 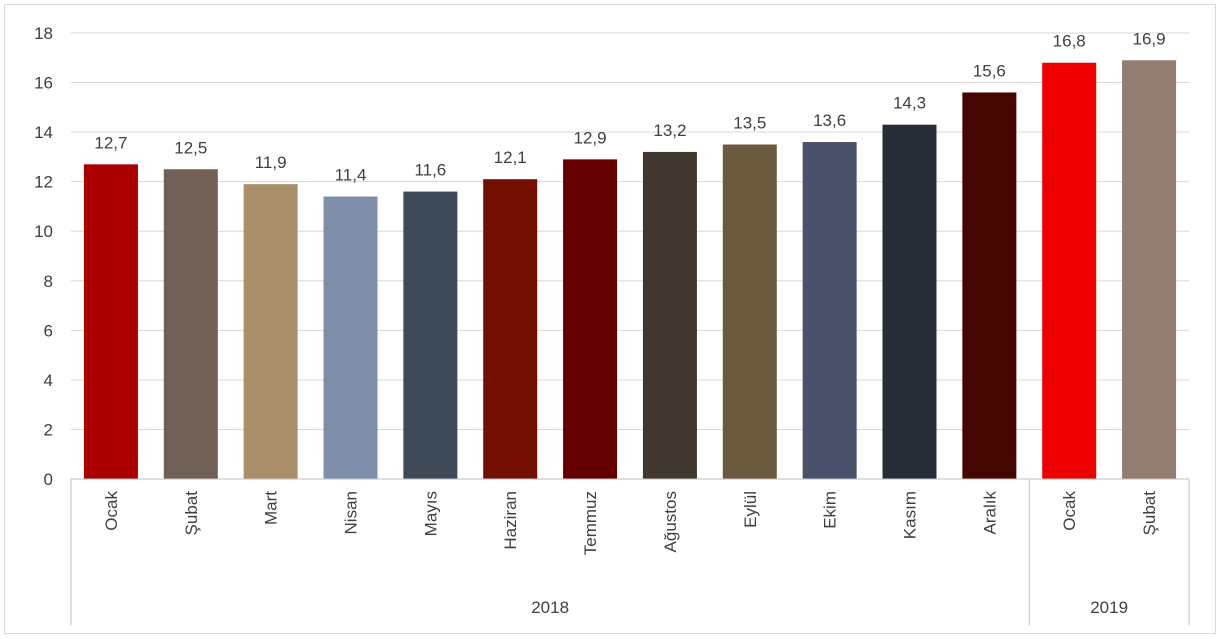 I want to click on x-category-label: Kasım, so click(x=910, y=515).